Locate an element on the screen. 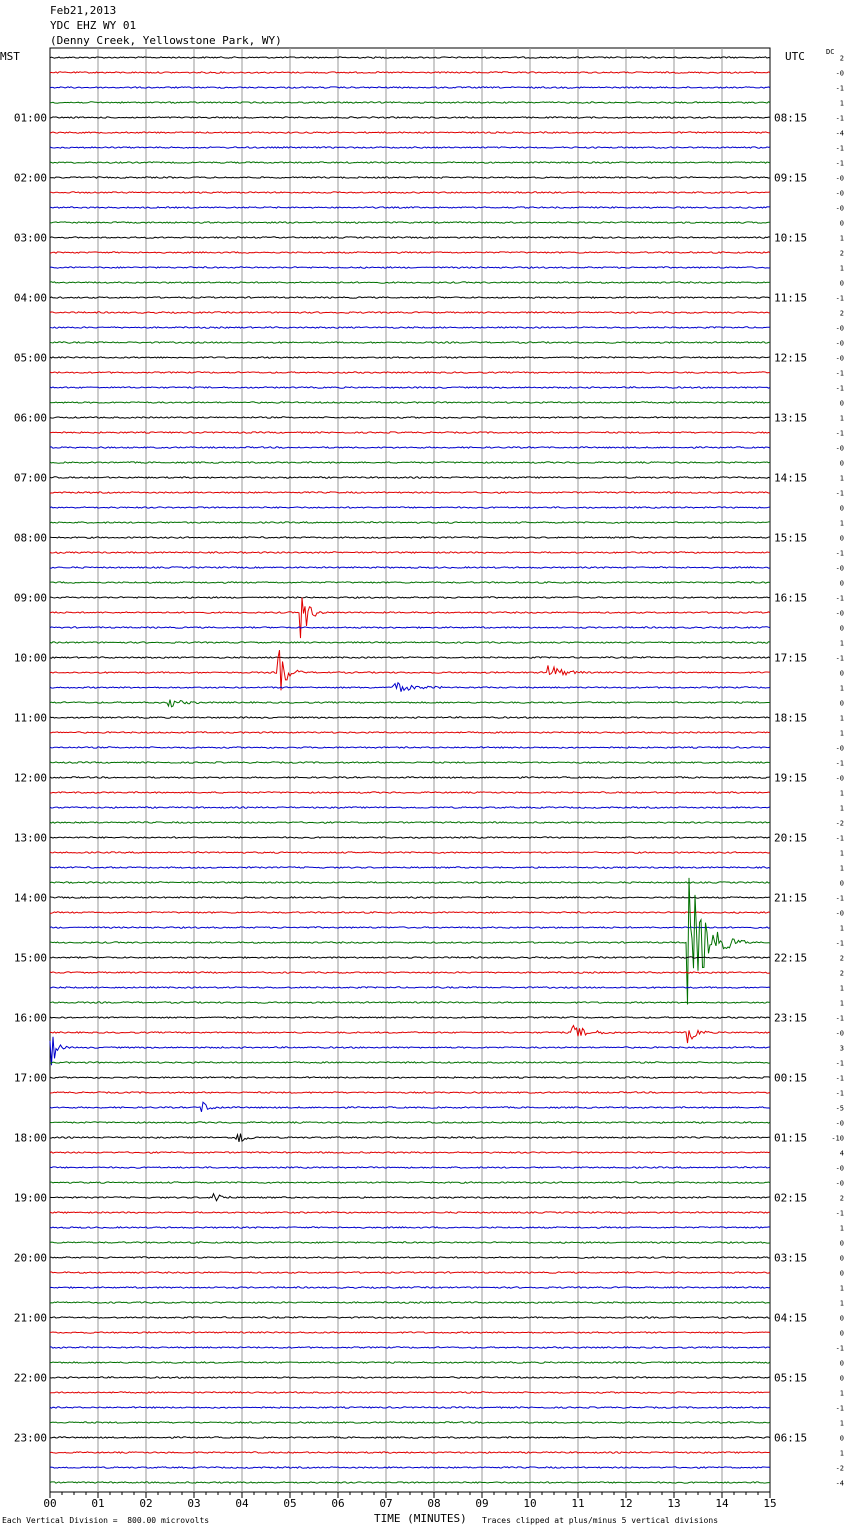 The image size is (850, 1534). dc-offset-label: 3 is located at coordinates (842, 1049).